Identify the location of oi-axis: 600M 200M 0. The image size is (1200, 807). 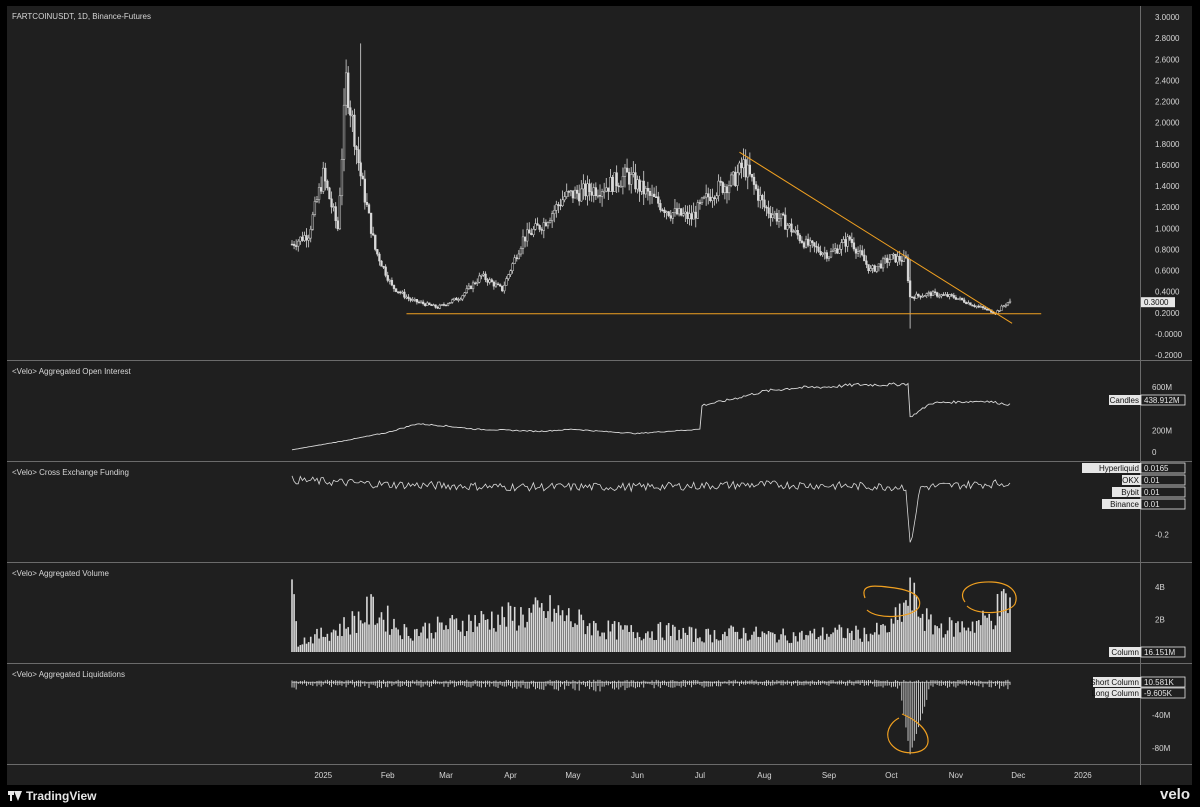
(1162, 420).